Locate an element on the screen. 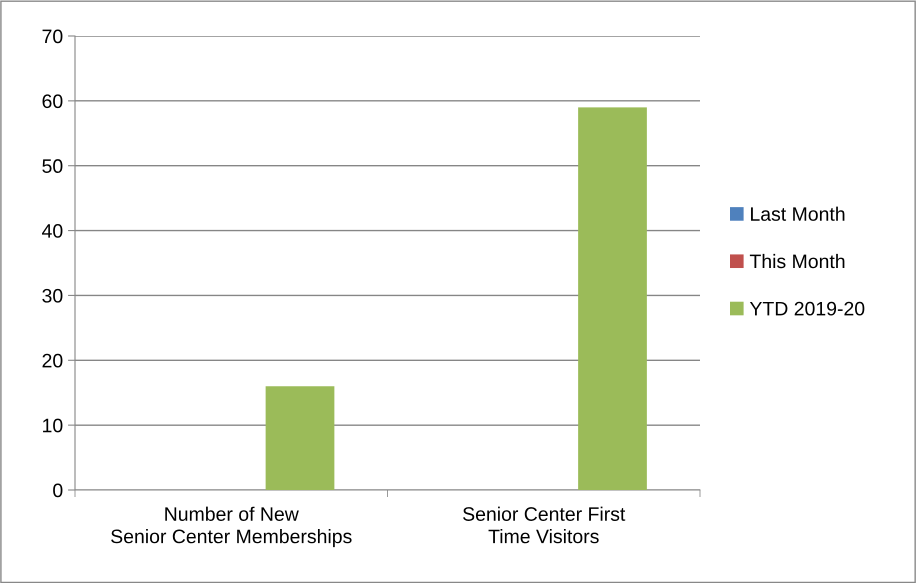 This screenshot has height=583, width=917. y-tick-label: 0 is located at coordinates (57, 490).